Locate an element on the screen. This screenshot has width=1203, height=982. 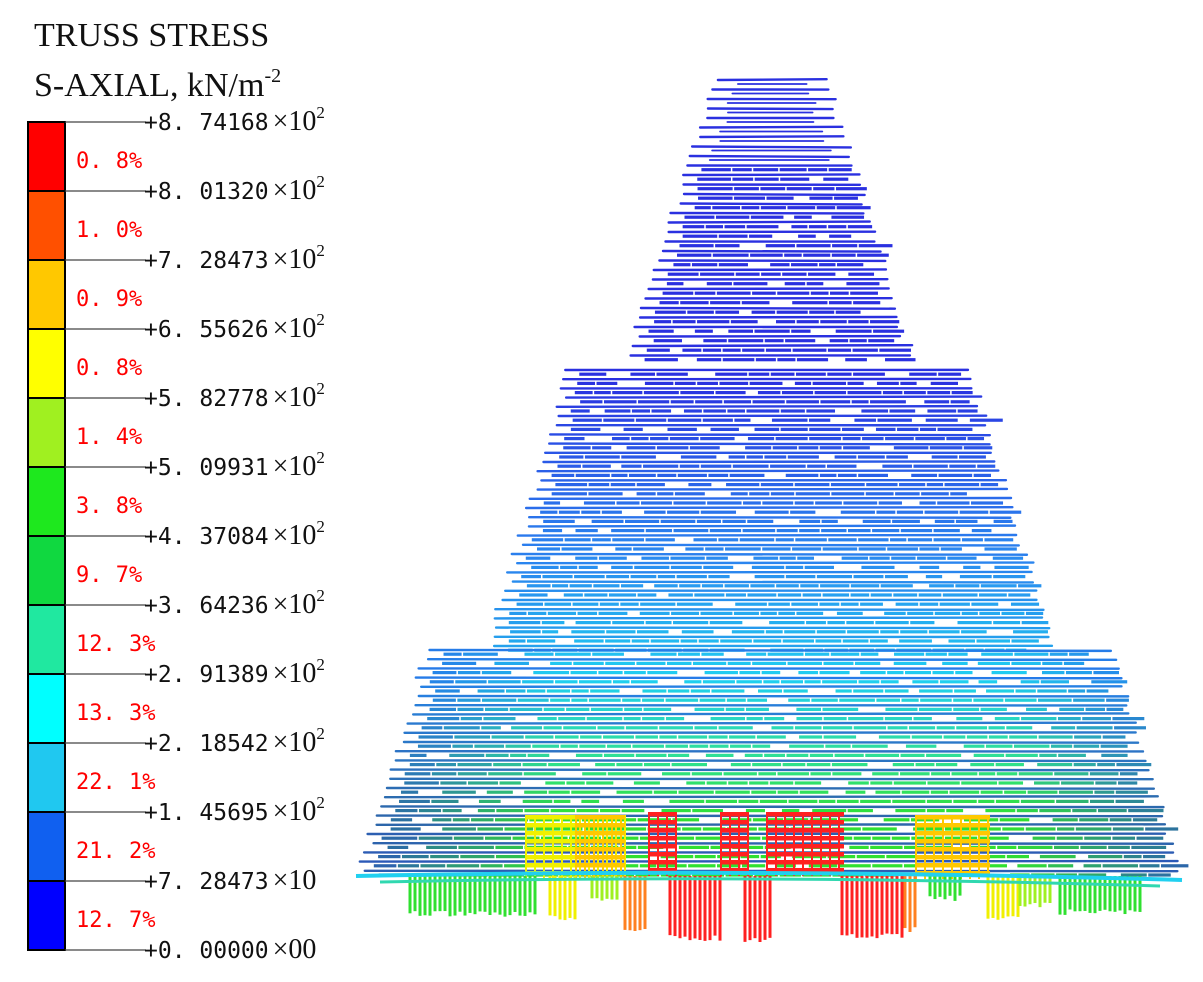
legend-subtitle-exponent: -2 is located at coordinates (272, 76).